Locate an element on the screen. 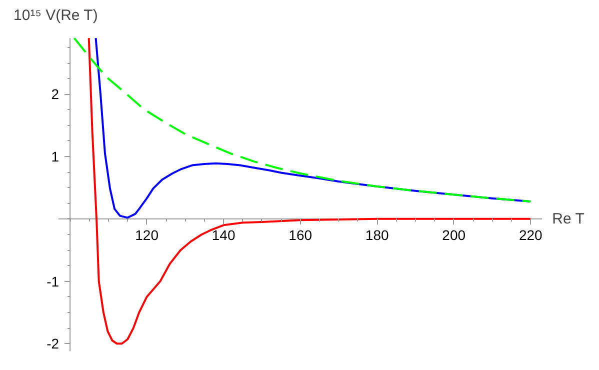 This screenshot has height=370, width=599. y-tick-label: 1 is located at coordinates (55, 156).